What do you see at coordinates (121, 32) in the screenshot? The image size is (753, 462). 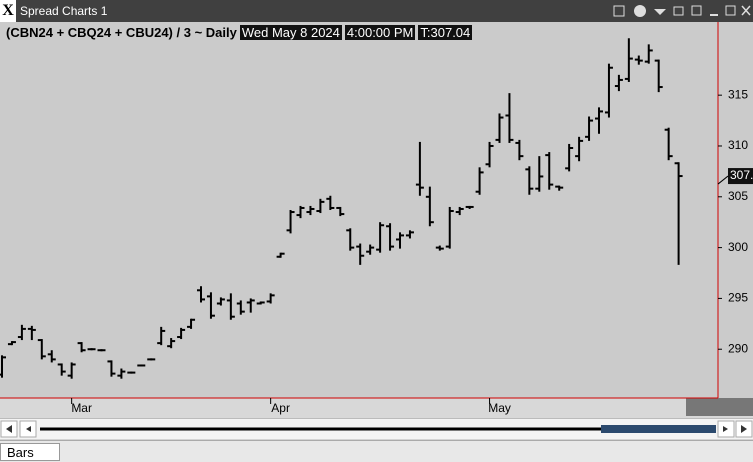 I see `chart-title: (CBN24 + CBQ24 + CBU24) / 3 ~ Daily` at bounding box center [121, 32].